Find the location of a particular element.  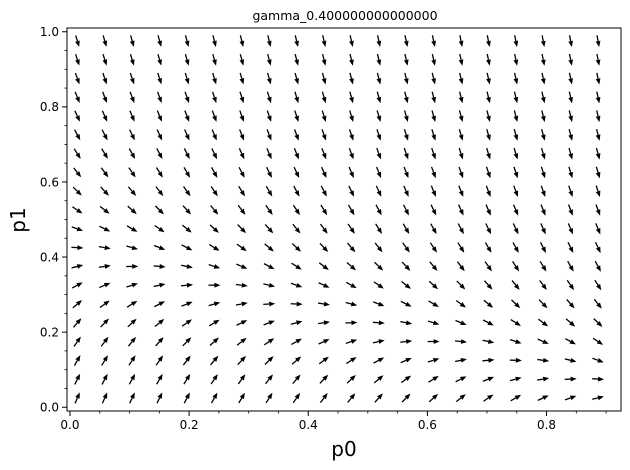

y-tick-label: 0.0 is located at coordinates (49, 408).